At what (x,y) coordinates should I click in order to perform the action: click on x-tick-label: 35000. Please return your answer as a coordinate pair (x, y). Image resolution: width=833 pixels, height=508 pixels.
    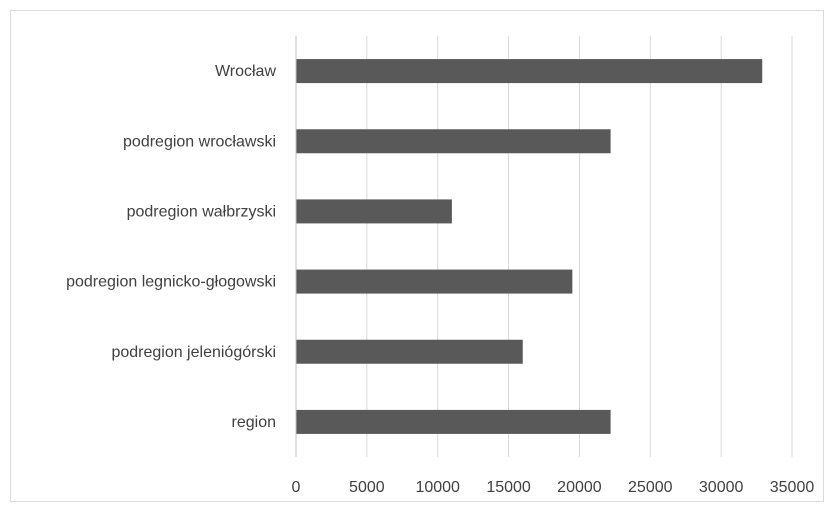
    Looking at the image, I should click on (792, 487).